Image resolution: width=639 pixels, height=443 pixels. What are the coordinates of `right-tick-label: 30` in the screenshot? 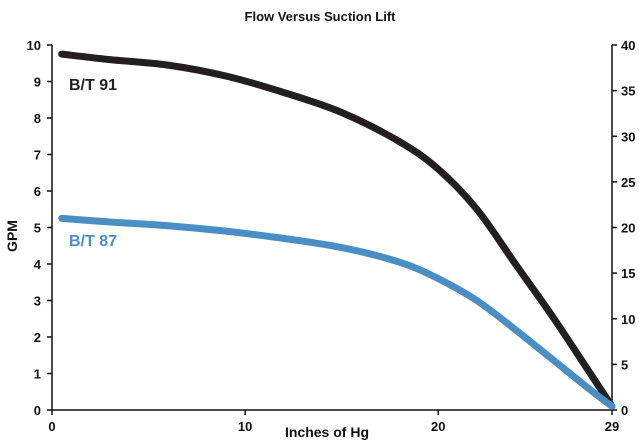 It's located at (628, 136).